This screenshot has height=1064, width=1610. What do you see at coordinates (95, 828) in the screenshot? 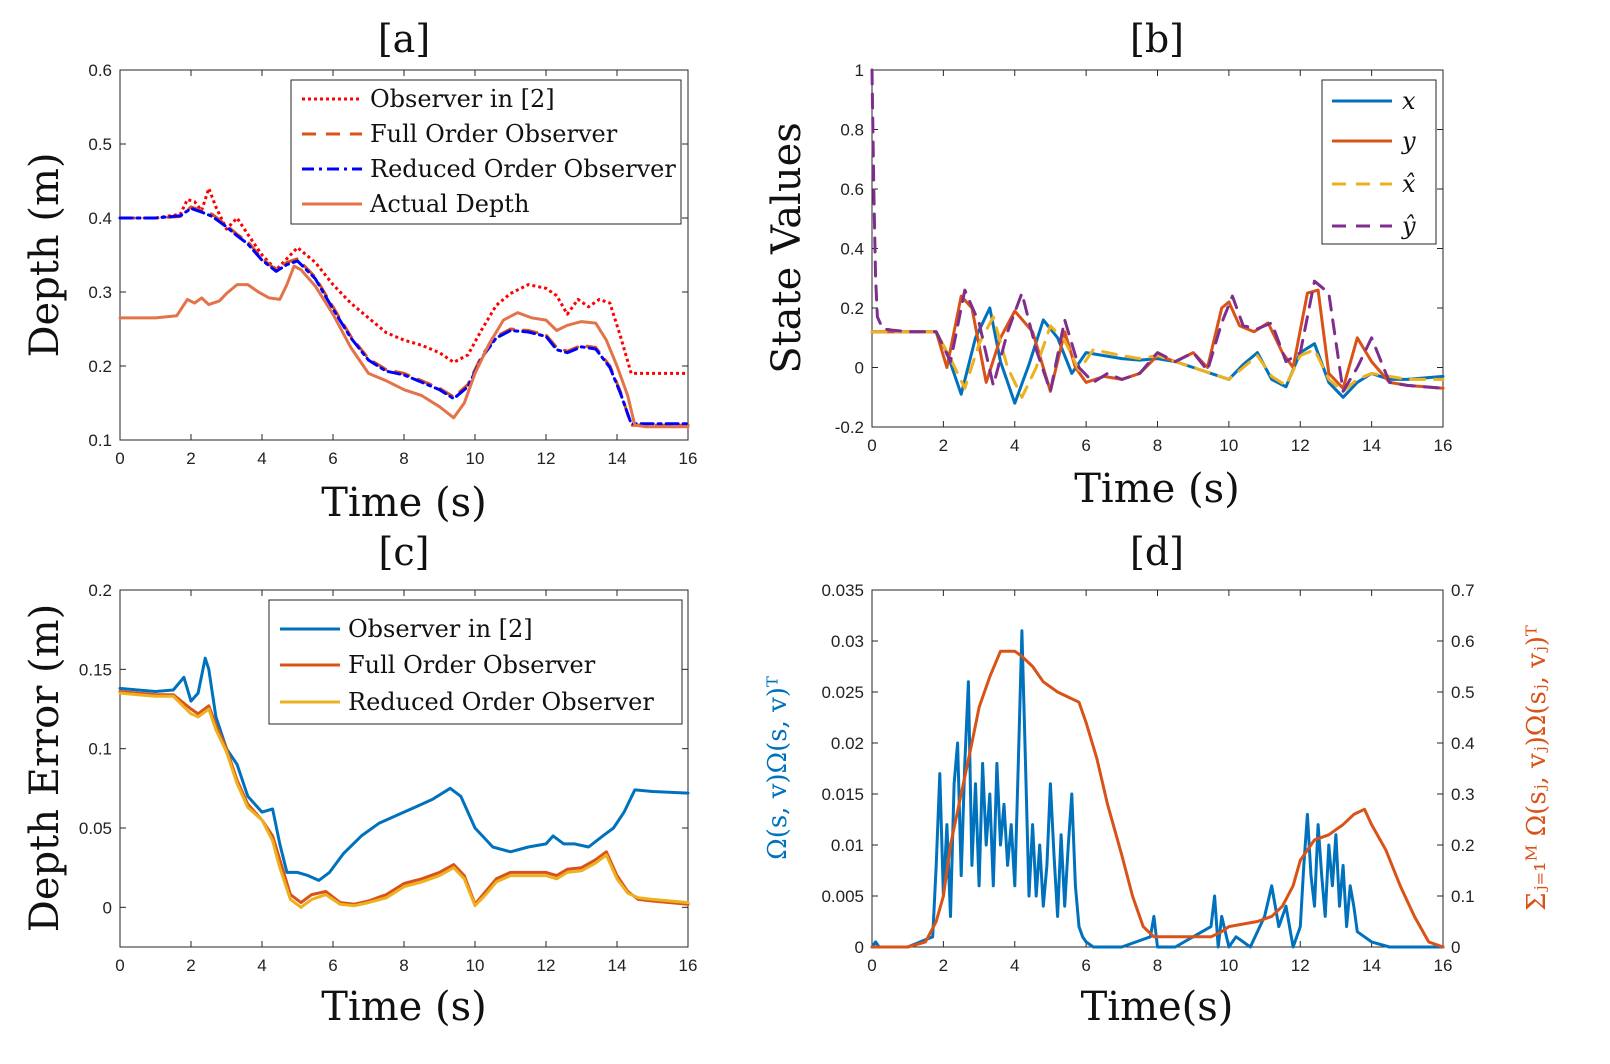
I see `y-tick-label: 0.05` at bounding box center [95, 828].